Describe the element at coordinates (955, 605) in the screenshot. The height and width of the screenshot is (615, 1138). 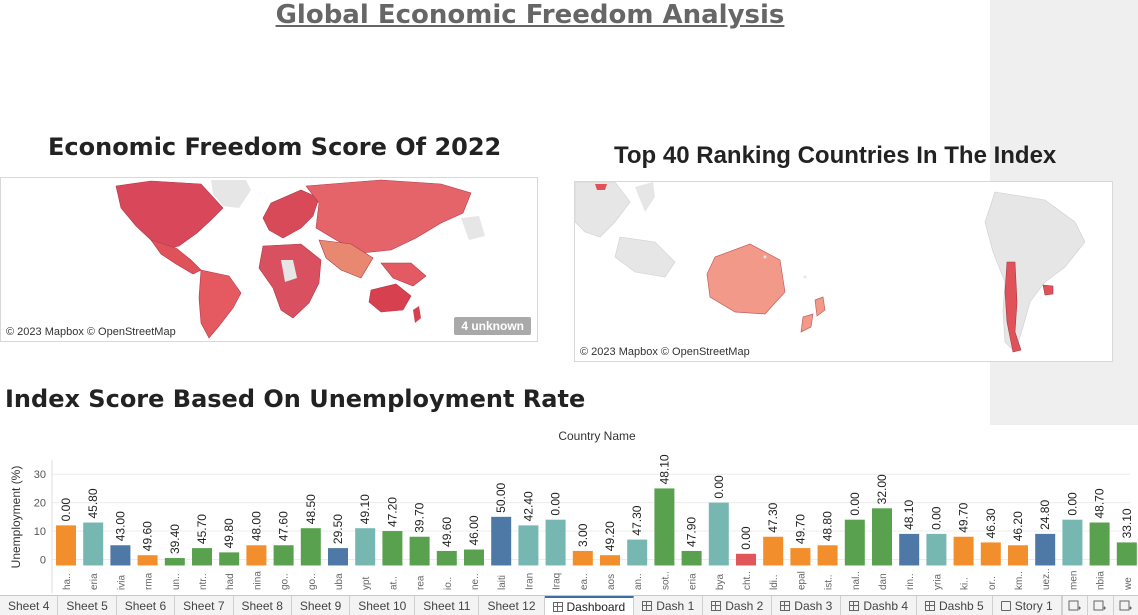
I see `sheet-tab: Dashb 5` at that location.